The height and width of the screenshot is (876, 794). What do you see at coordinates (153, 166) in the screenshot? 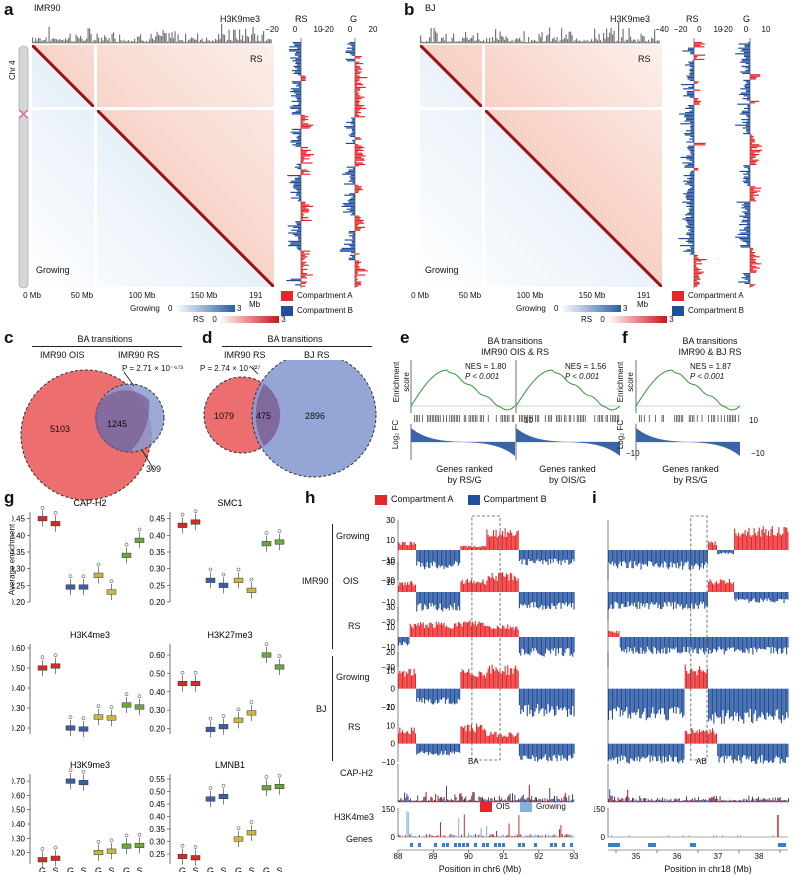
I see `panel-a-hic-map` at bounding box center [153, 166].